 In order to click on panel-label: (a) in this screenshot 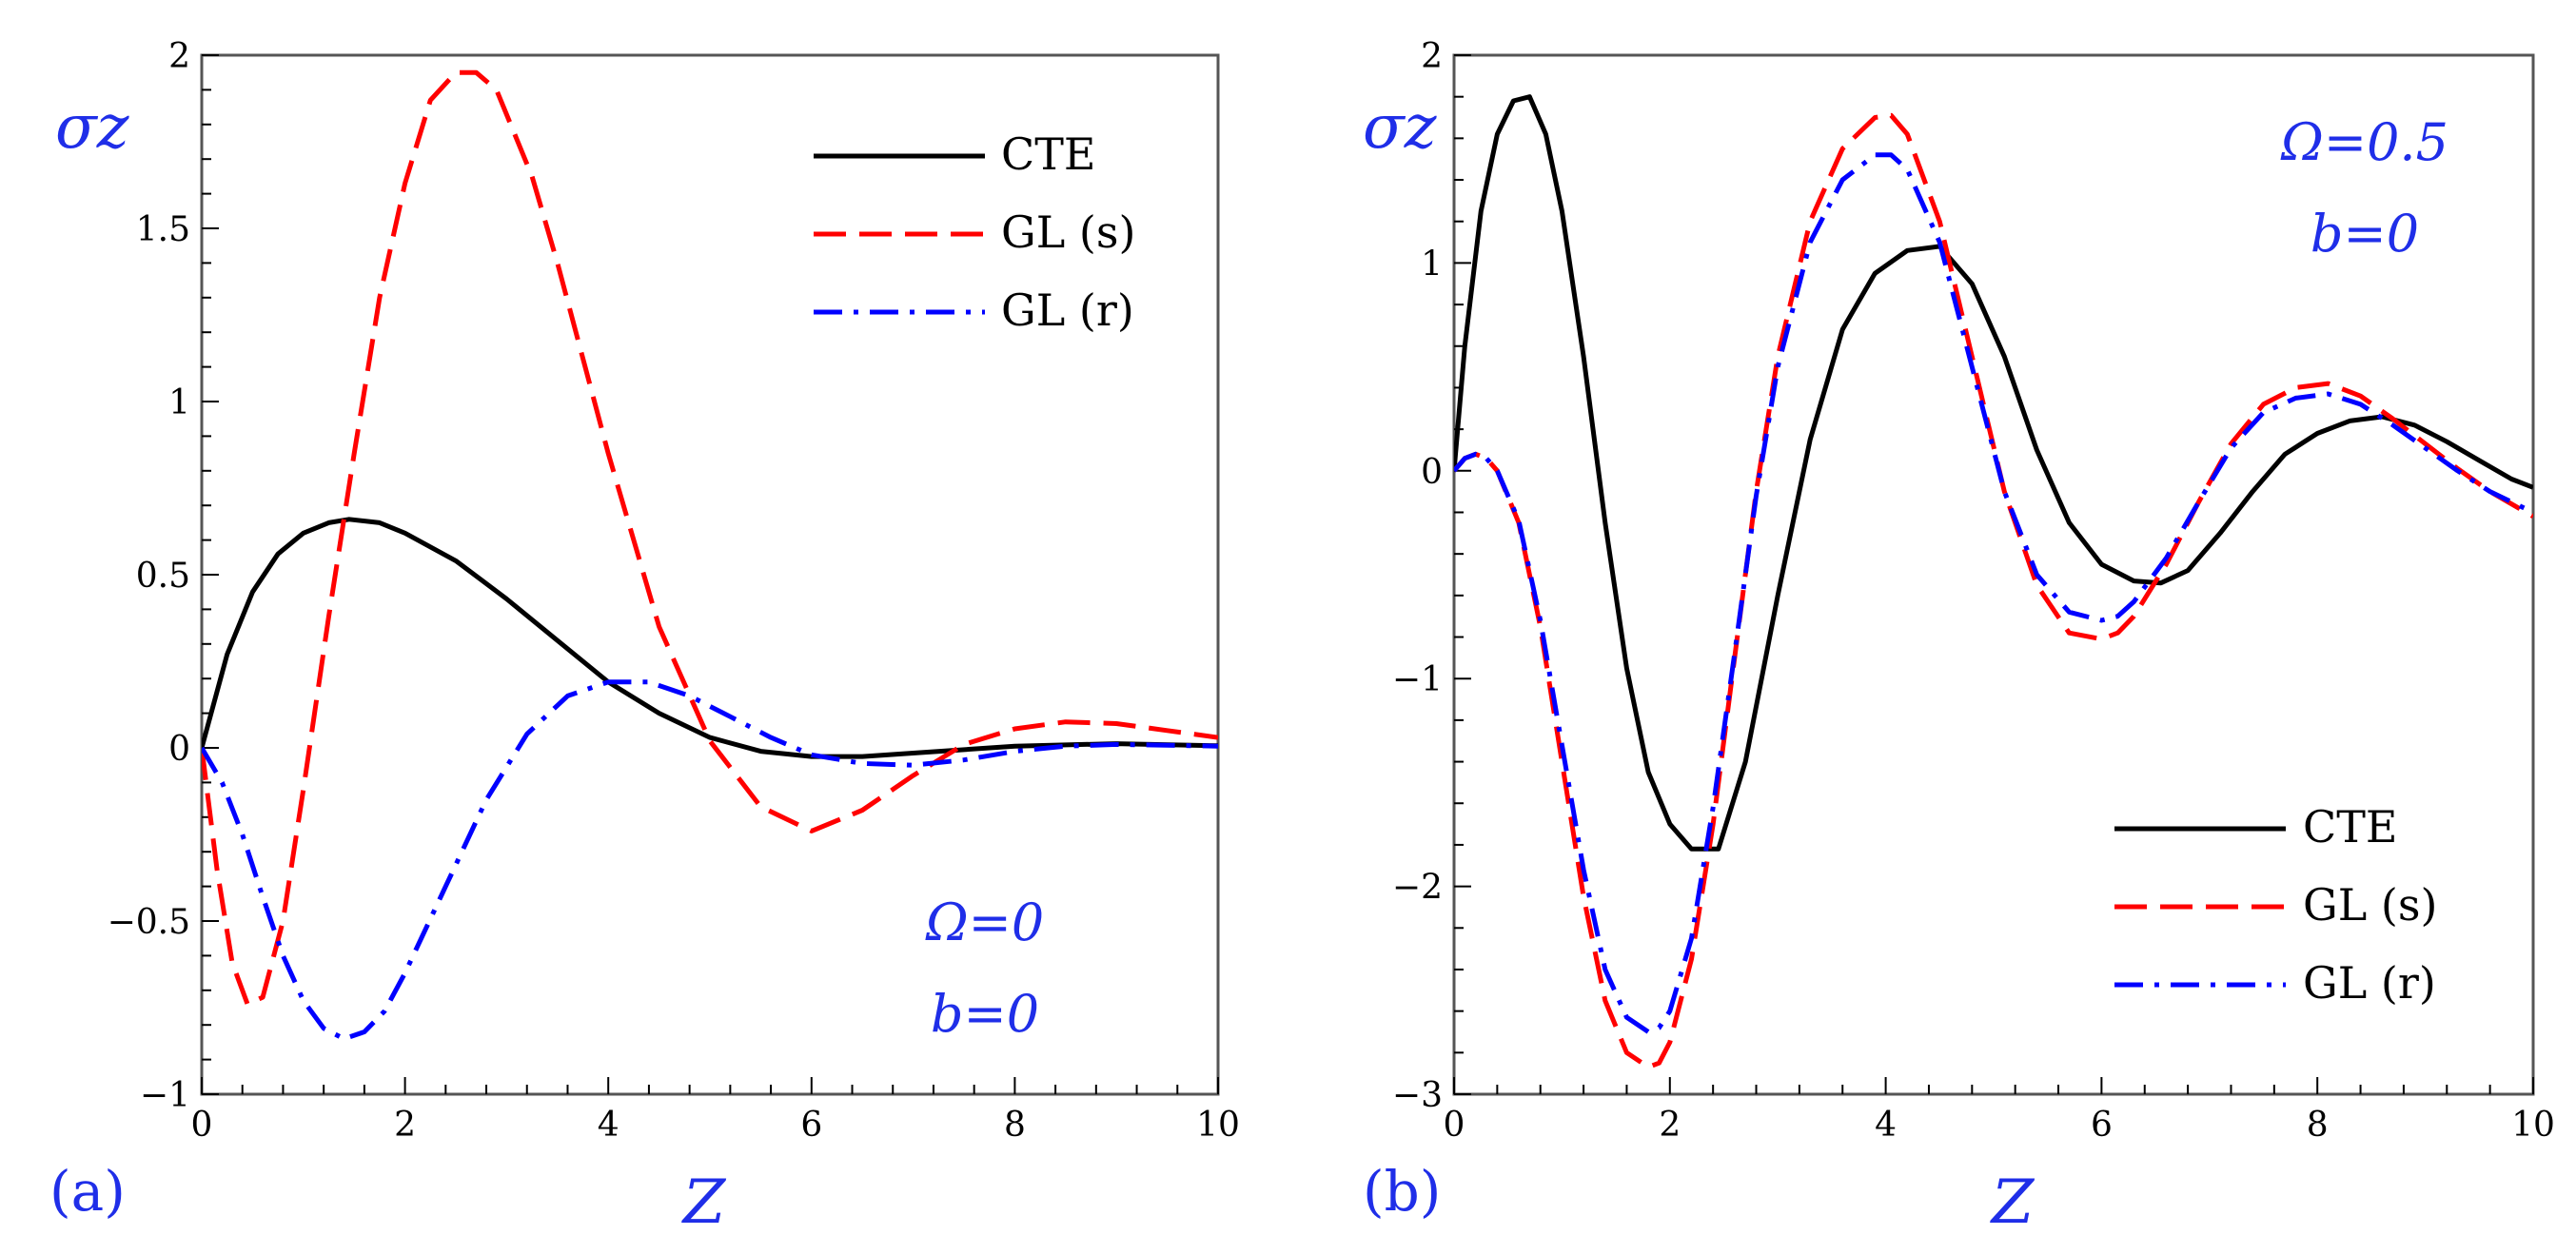, I will do `click(87, 1191)`.